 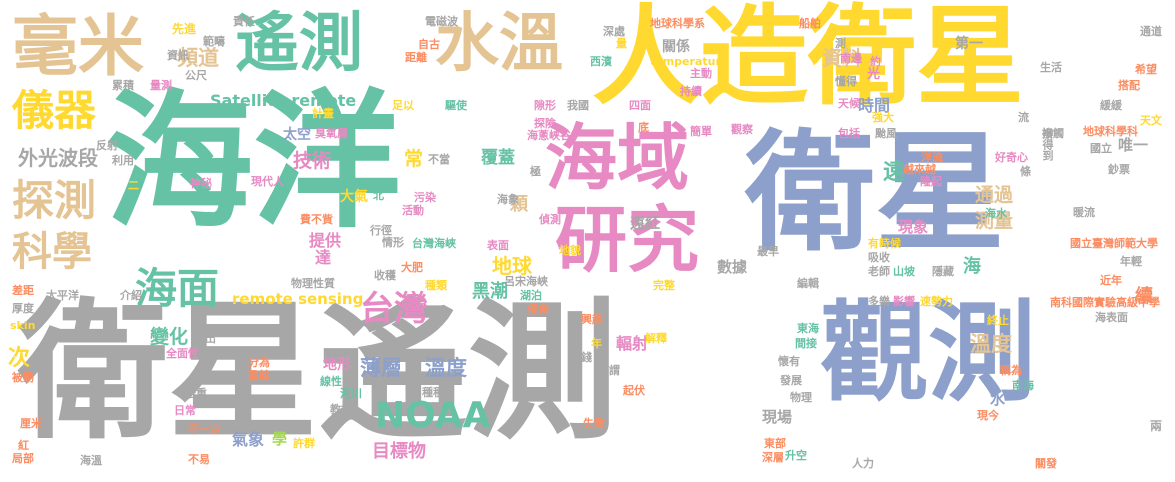 I want to click on word: 不一定, so click(x=204, y=429).